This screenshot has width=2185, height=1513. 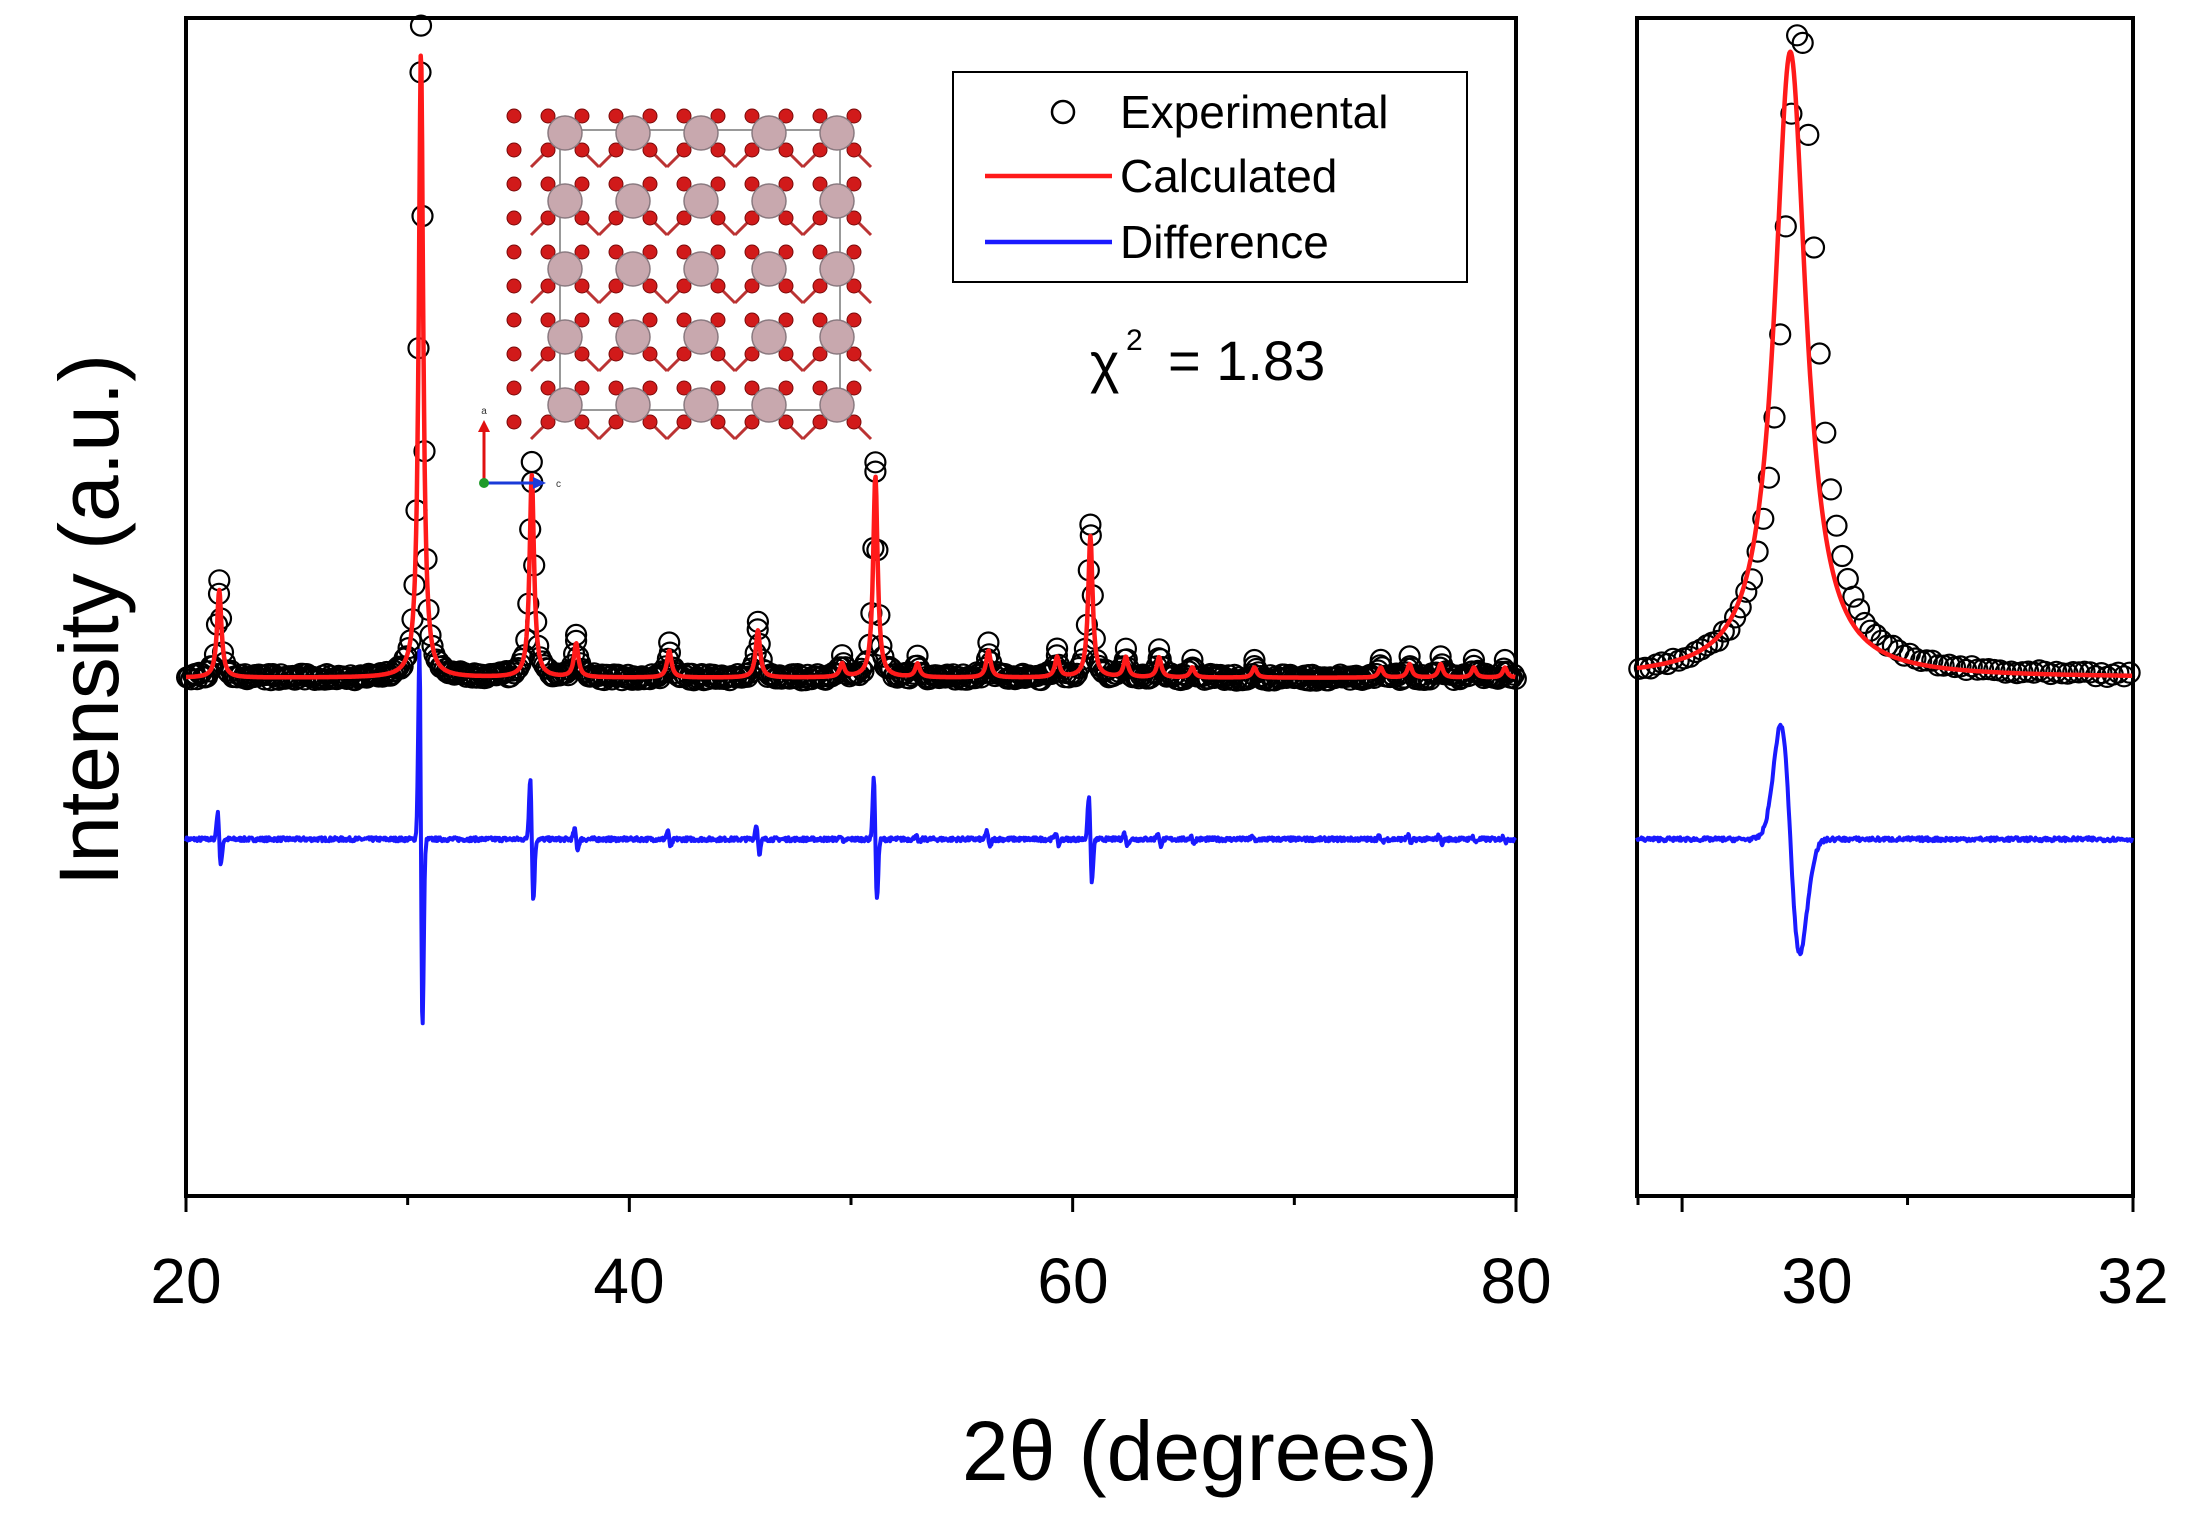 What do you see at coordinates (484, 483) in the screenshot?
I see `axis-b-dot` at bounding box center [484, 483].